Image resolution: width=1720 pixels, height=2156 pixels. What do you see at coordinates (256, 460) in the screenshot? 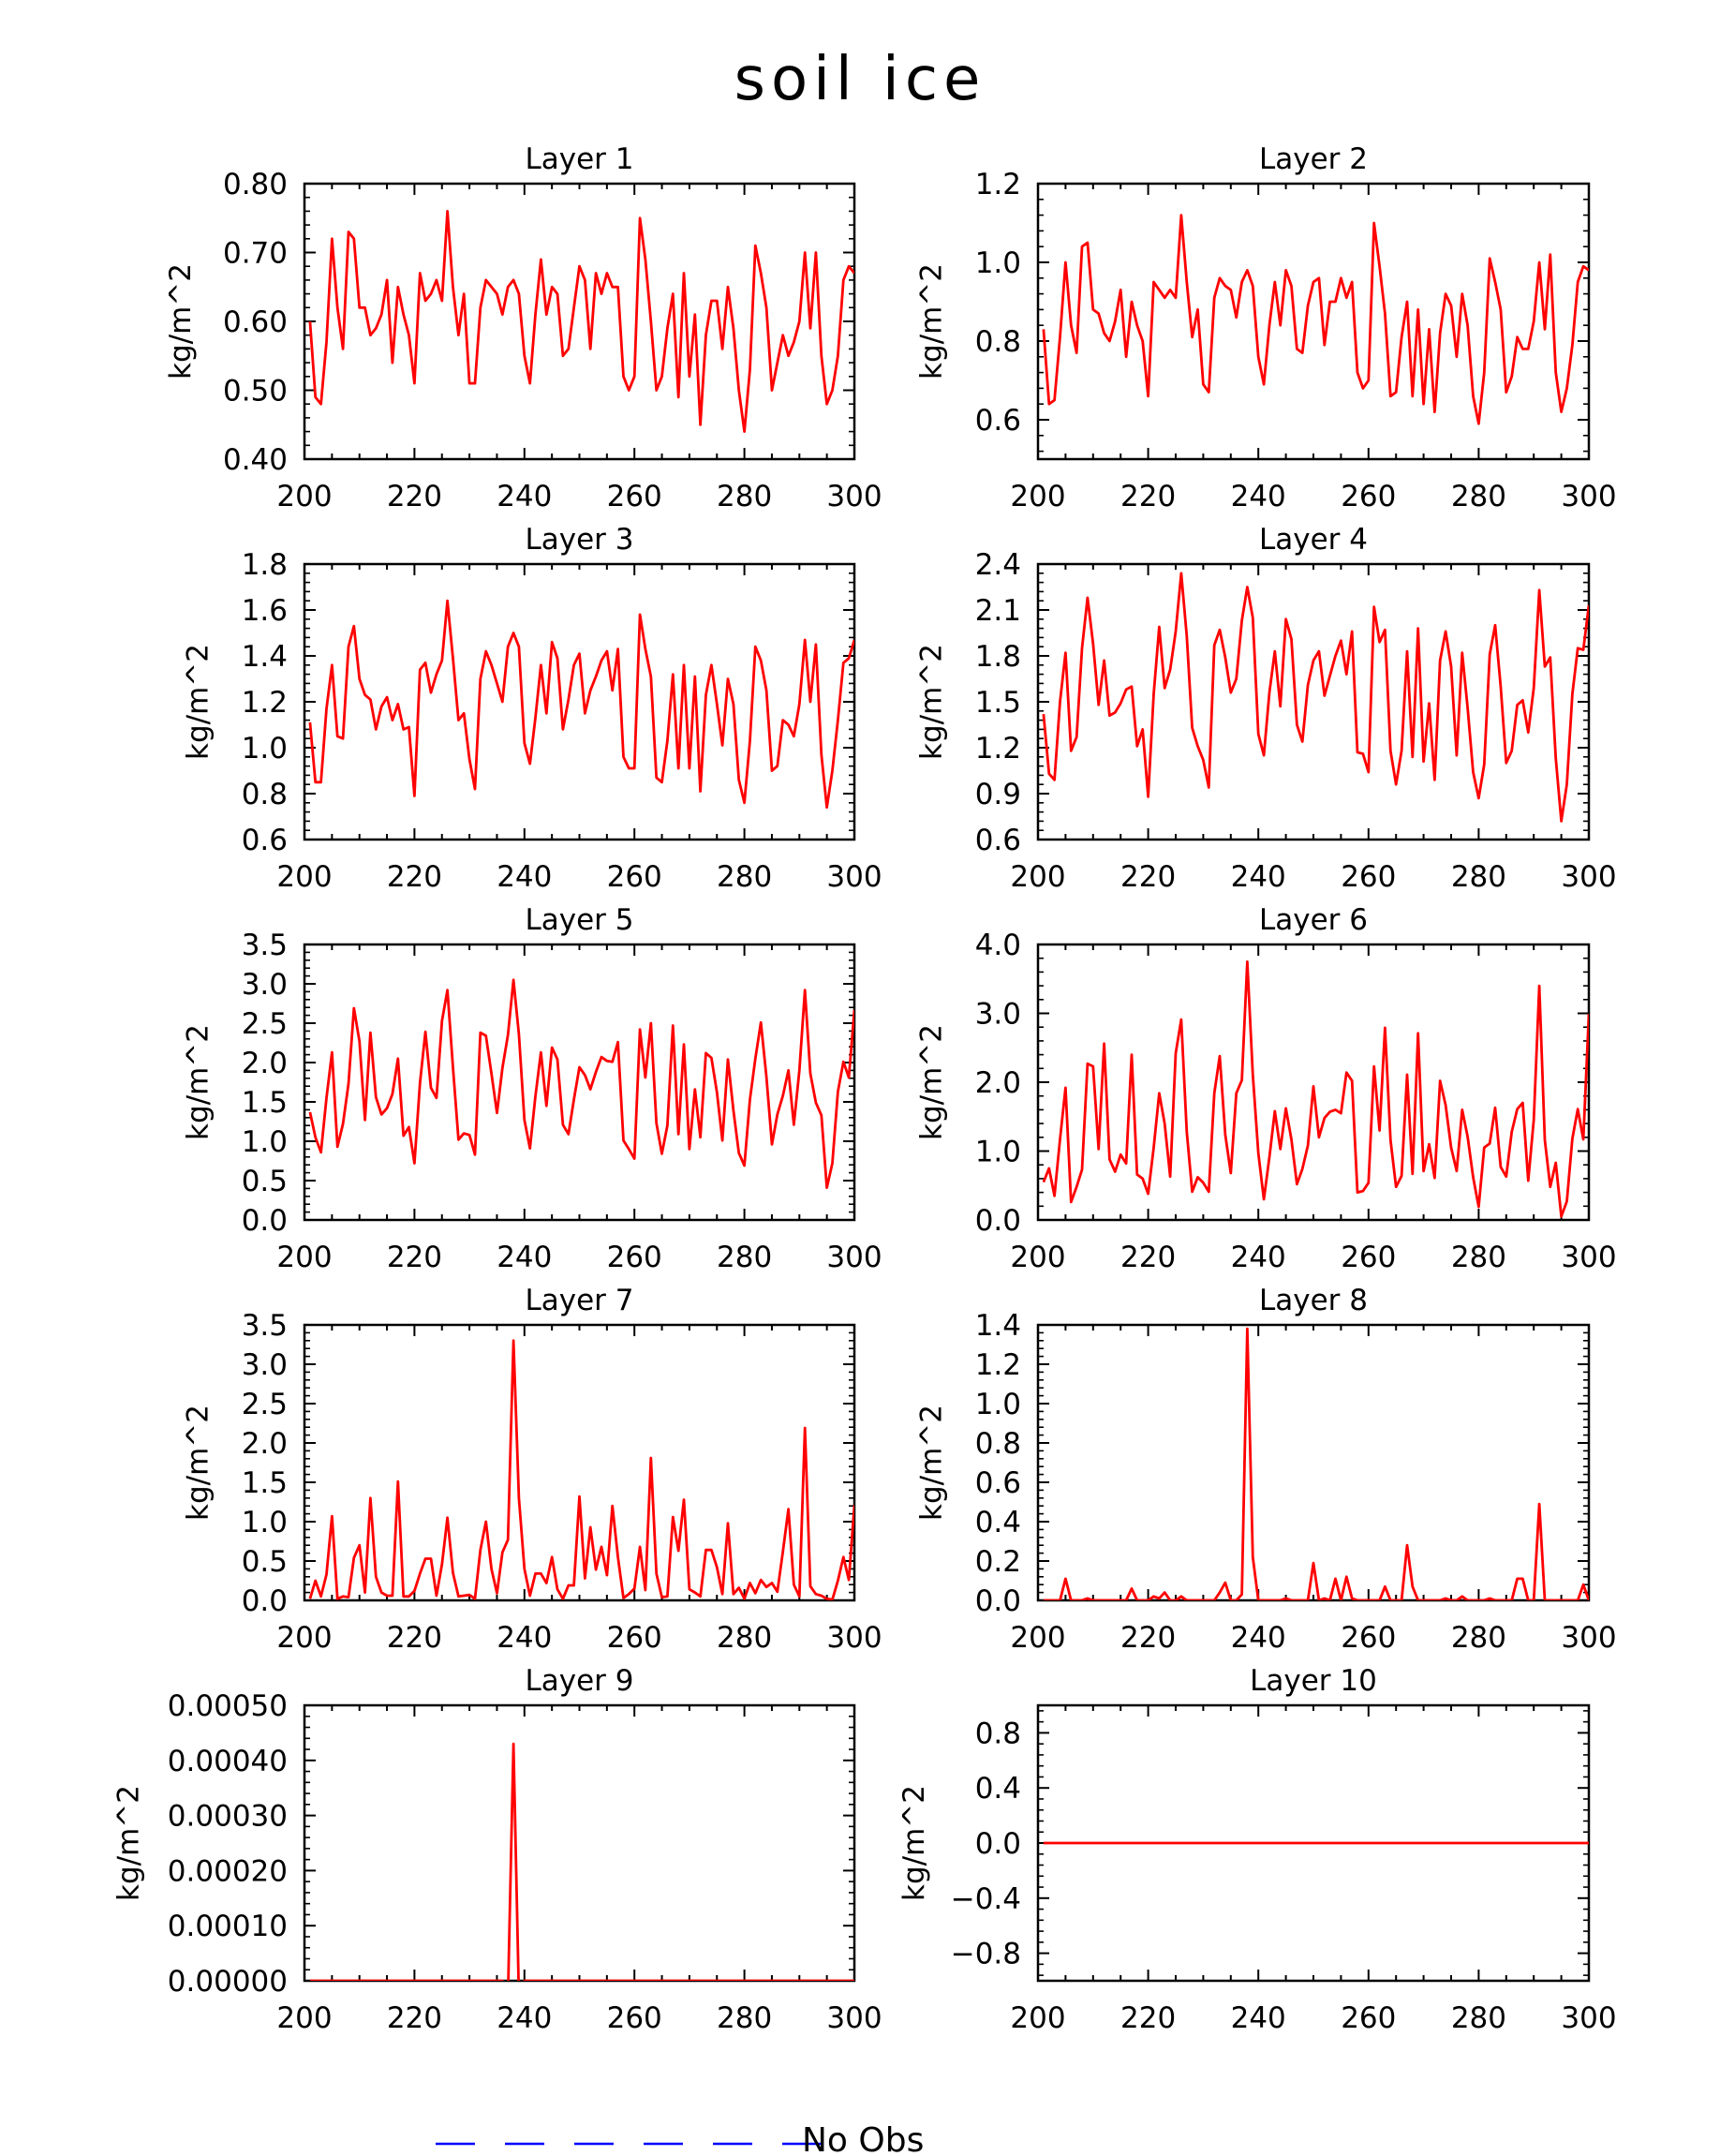
I see `y-tick-label: 0.40` at bounding box center [256, 460].